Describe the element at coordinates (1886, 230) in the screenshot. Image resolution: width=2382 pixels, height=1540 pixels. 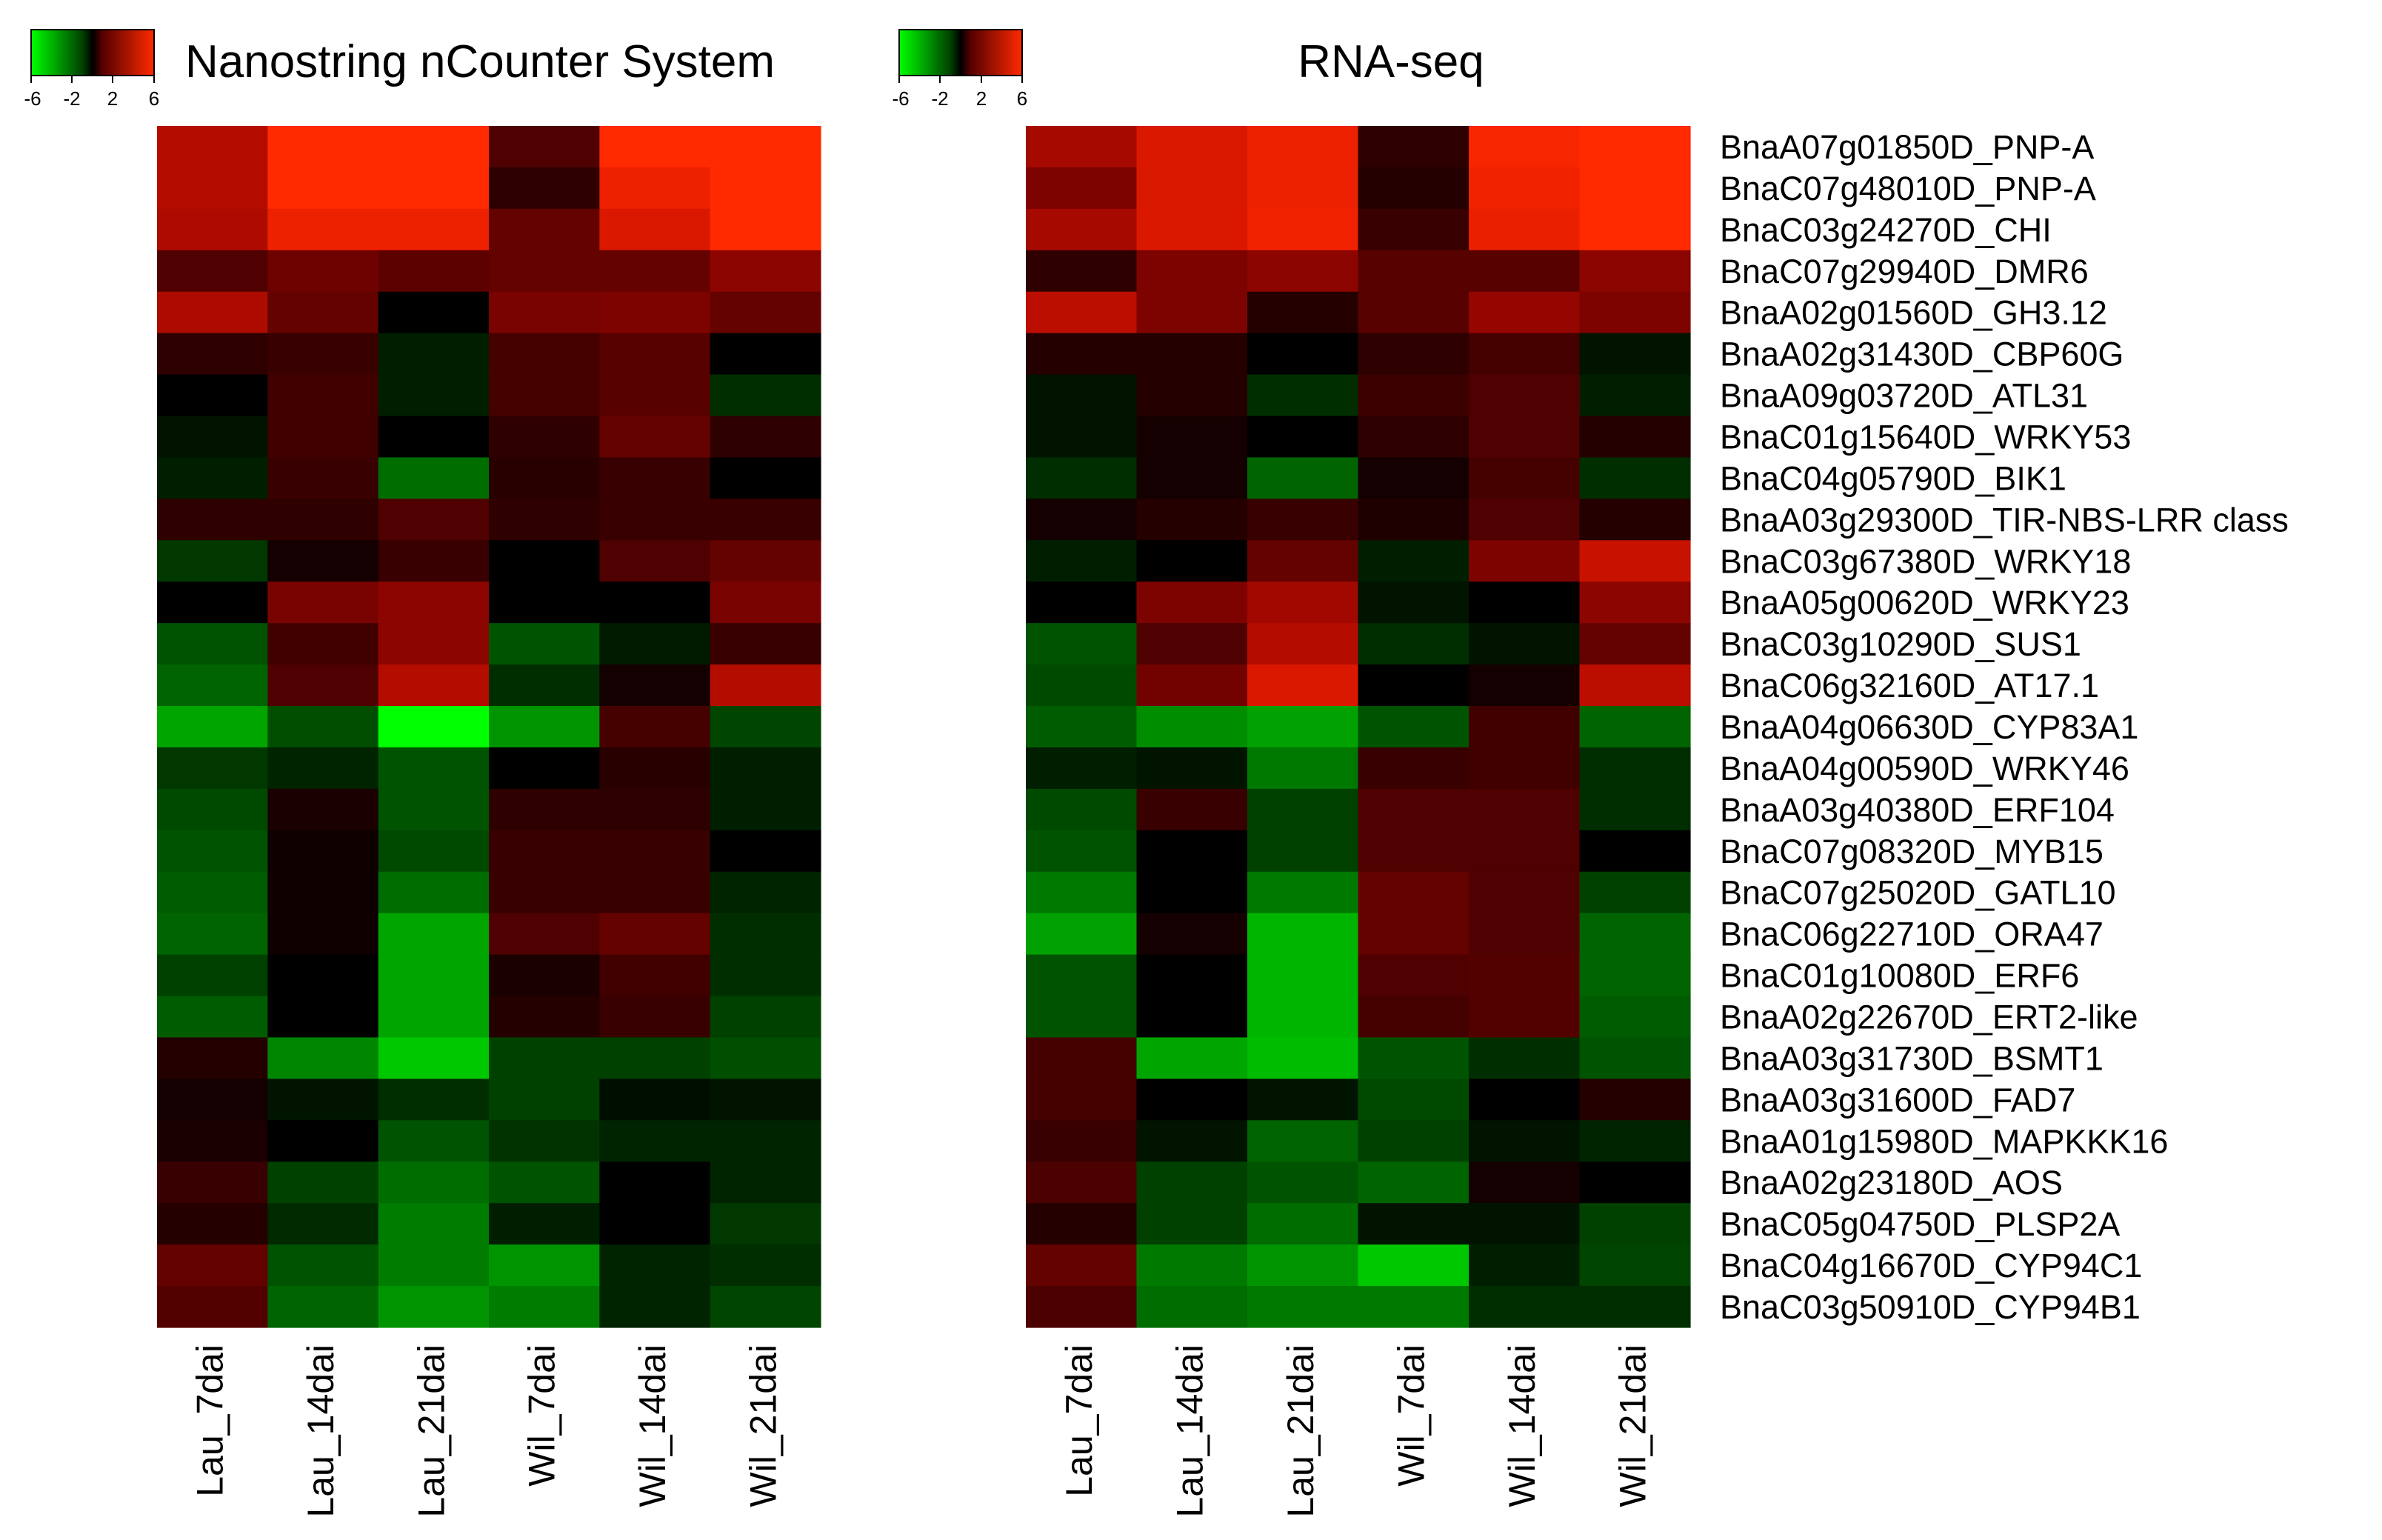
I see `gene-label: BnaC03g24270D_CHI` at that location.